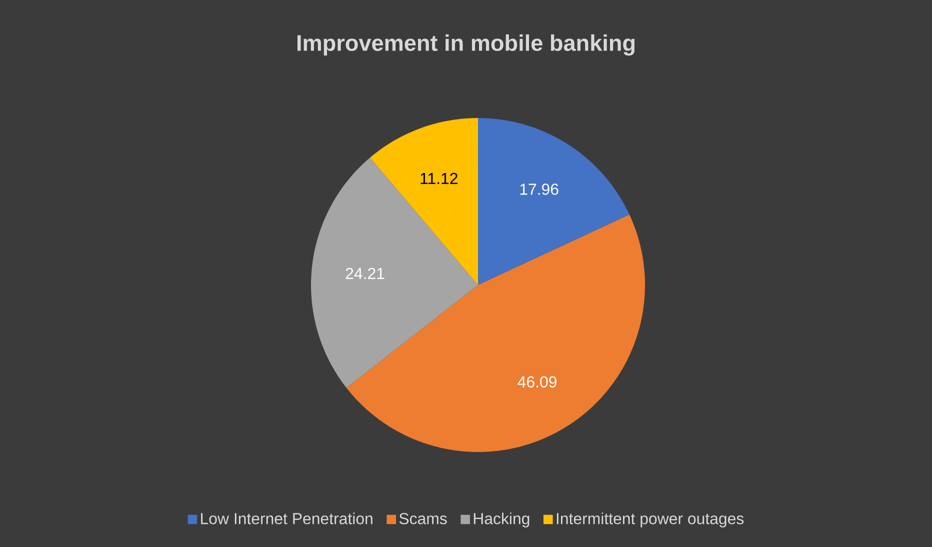 The width and height of the screenshot is (932, 547). What do you see at coordinates (539, 189) in the screenshot?
I see `data-label: 17.96` at bounding box center [539, 189].